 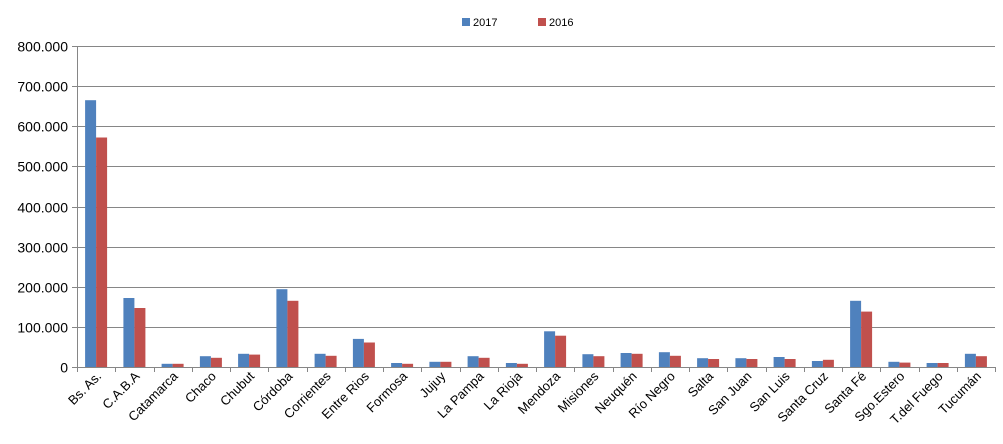 What do you see at coordinates (42, 288) in the screenshot?
I see `y-tick-label: 200.000` at bounding box center [42, 288].